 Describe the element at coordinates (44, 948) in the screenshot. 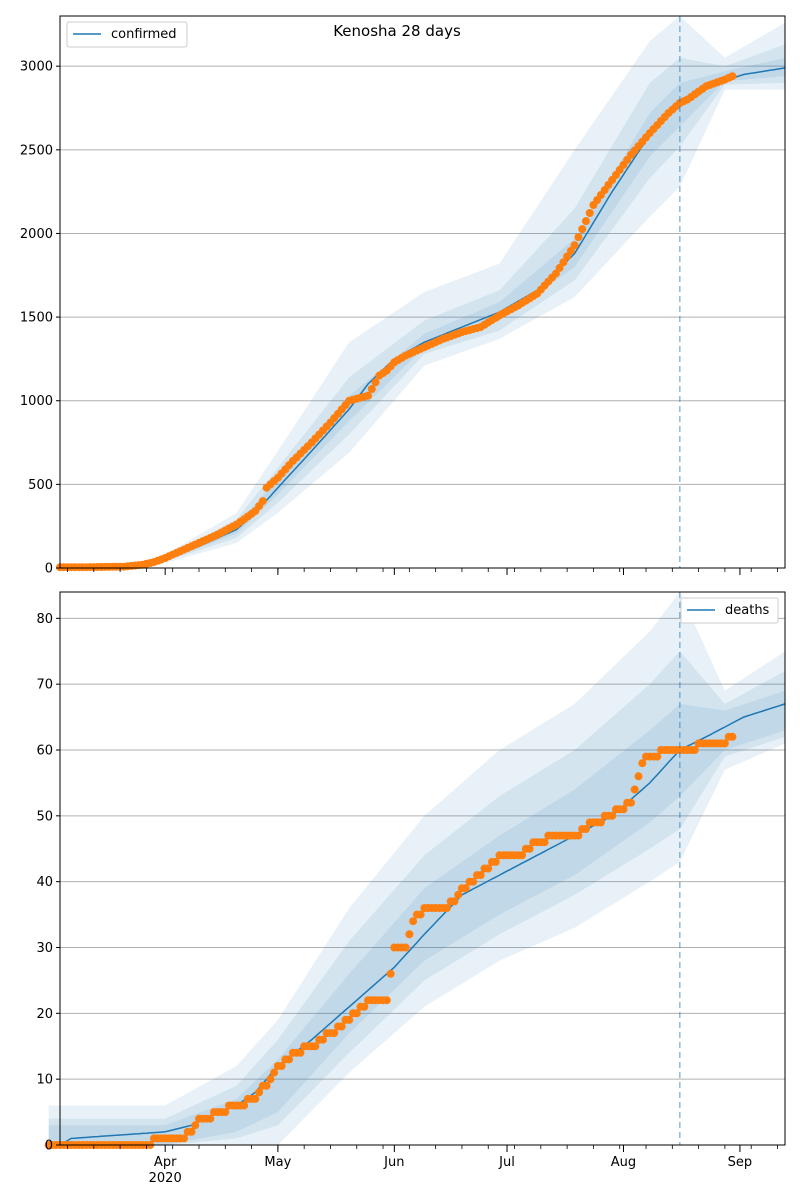

I see `bot-ytick-label: 30` at that location.